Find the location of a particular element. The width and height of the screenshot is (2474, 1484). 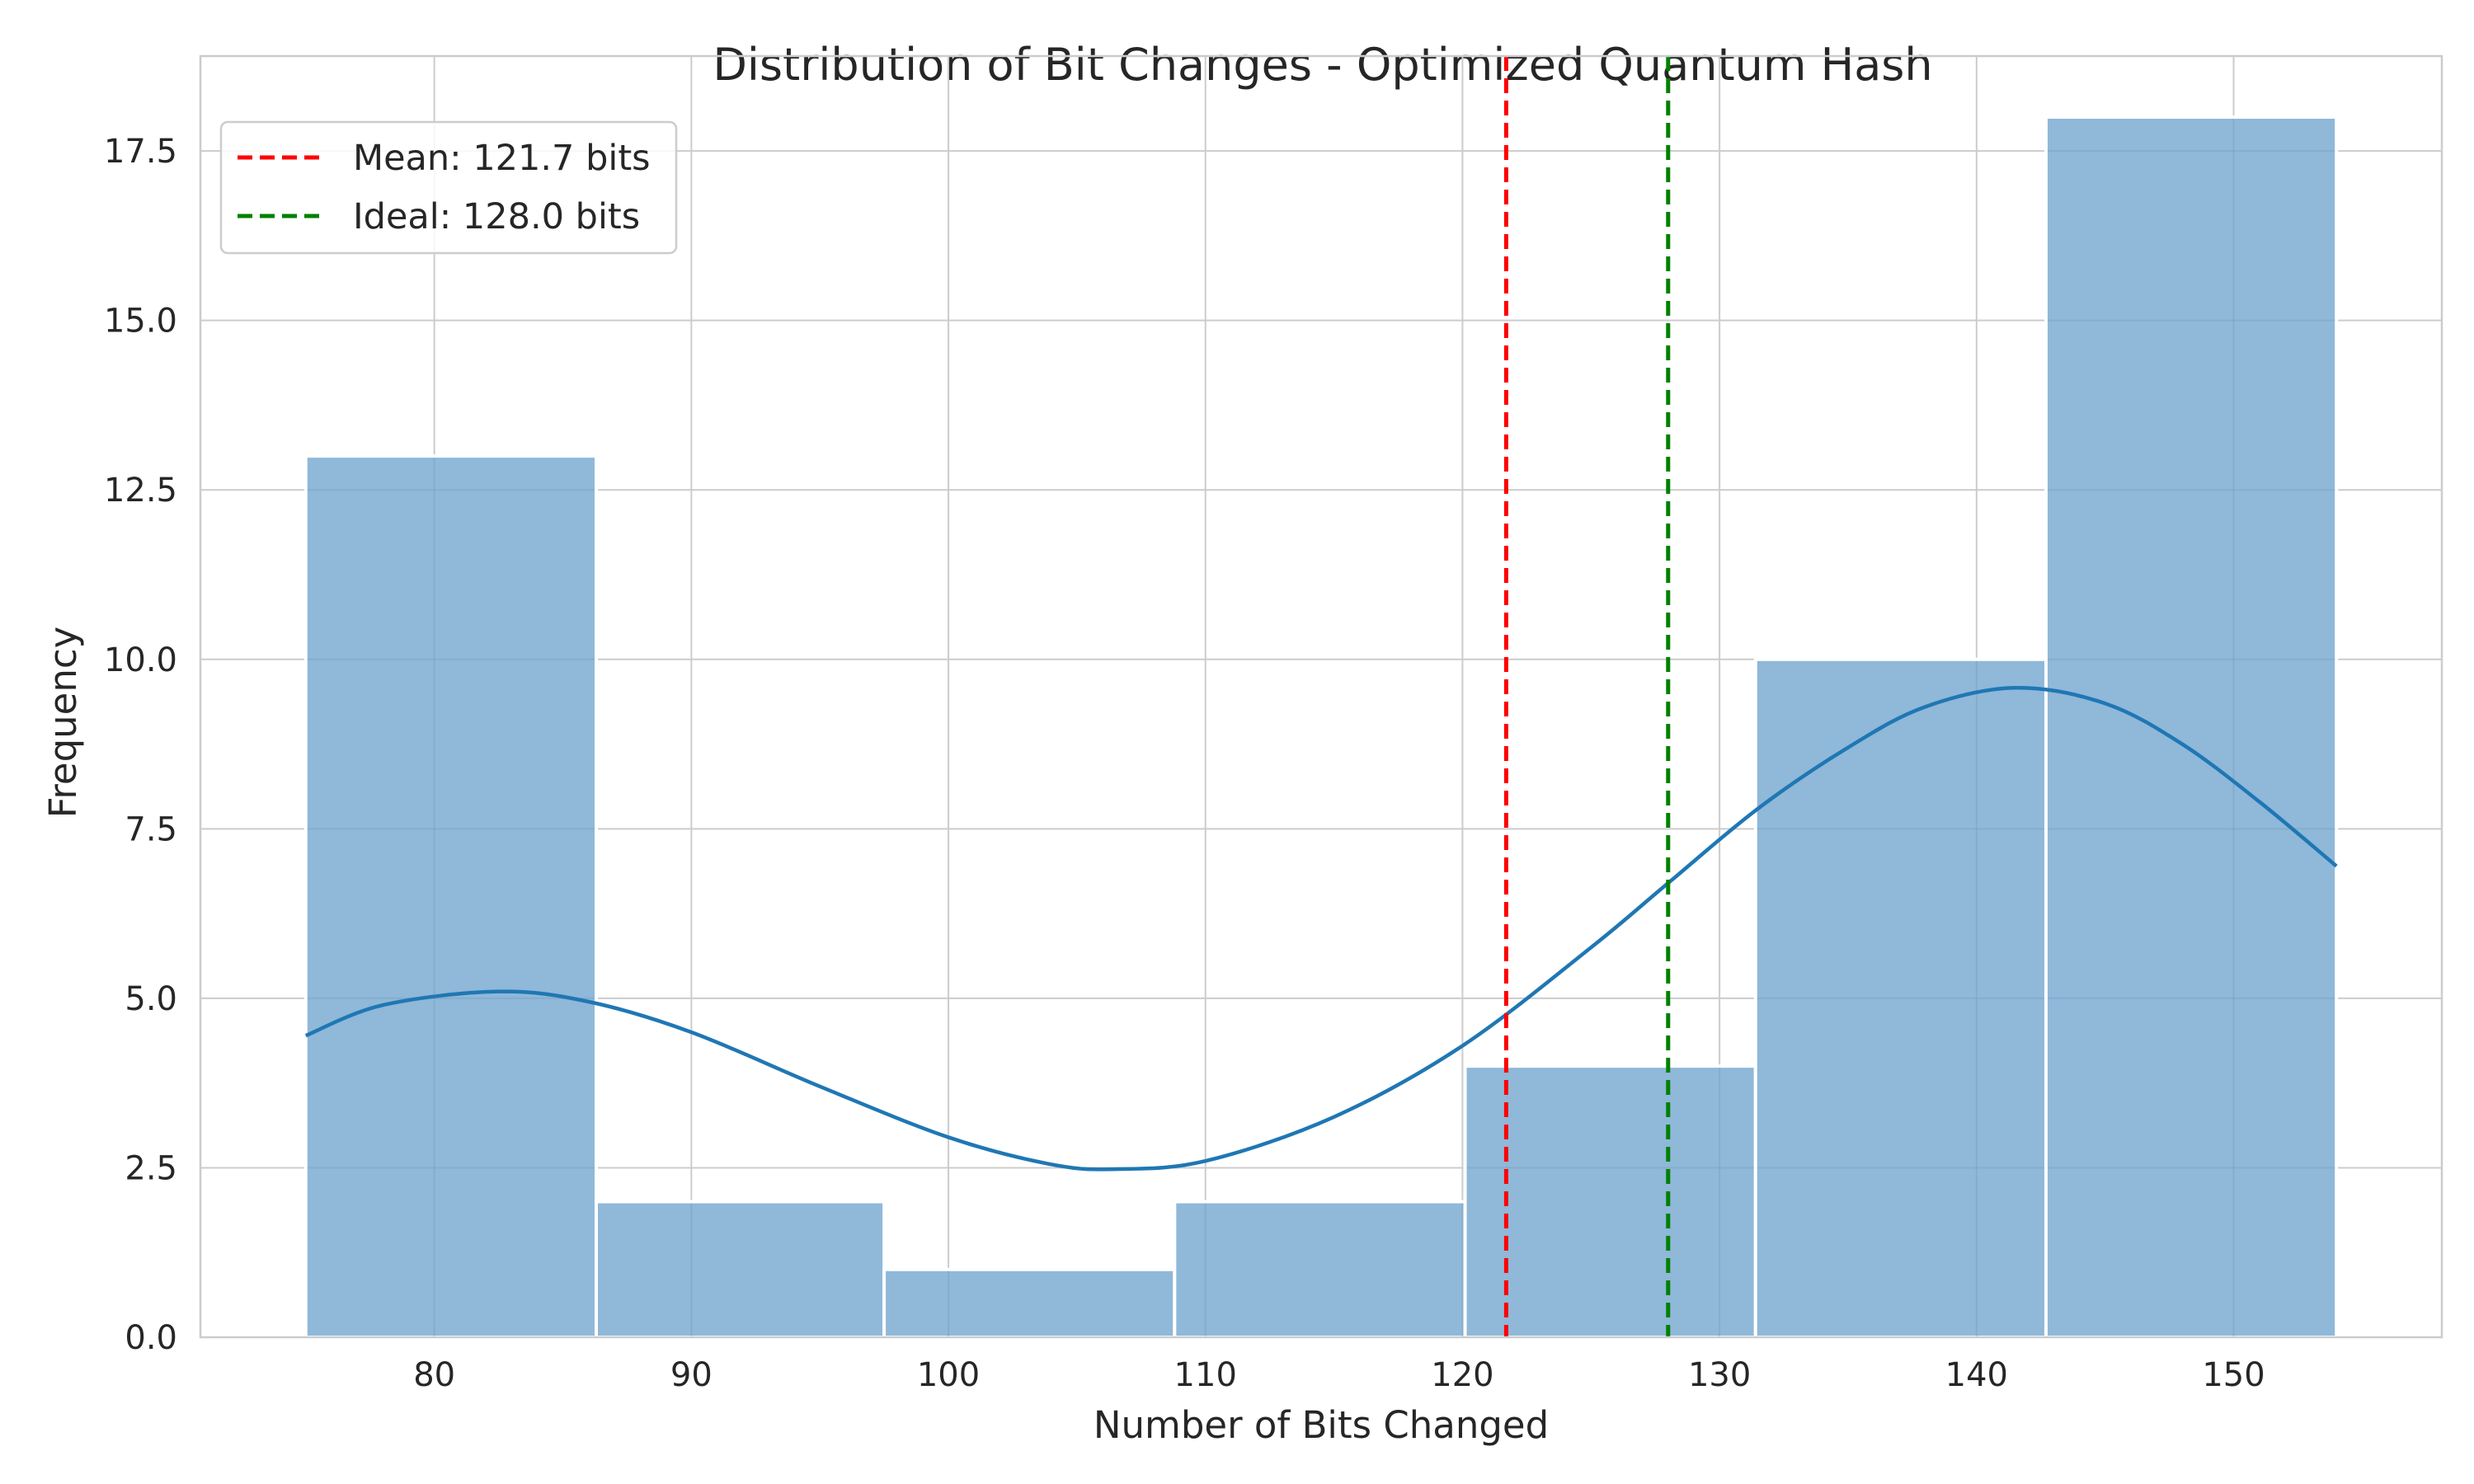

y-axis-label: Frequency is located at coordinates (63, 722).